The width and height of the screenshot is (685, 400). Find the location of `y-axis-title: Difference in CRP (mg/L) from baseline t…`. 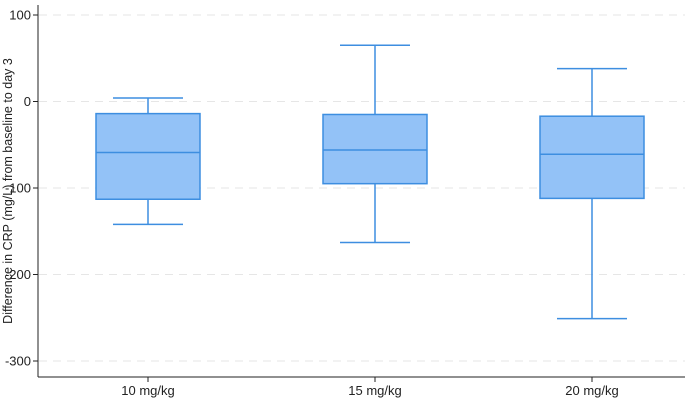

y-axis-title: Difference in CRP (mg/L) from baseline t… is located at coordinates (8, 191).